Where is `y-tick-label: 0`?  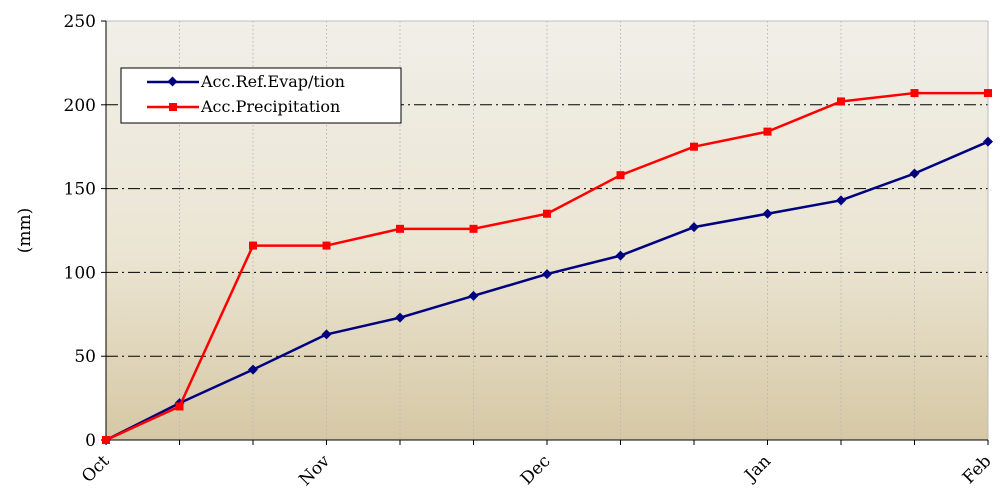
y-tick-label: 0 is located at coordinates (90, 441).